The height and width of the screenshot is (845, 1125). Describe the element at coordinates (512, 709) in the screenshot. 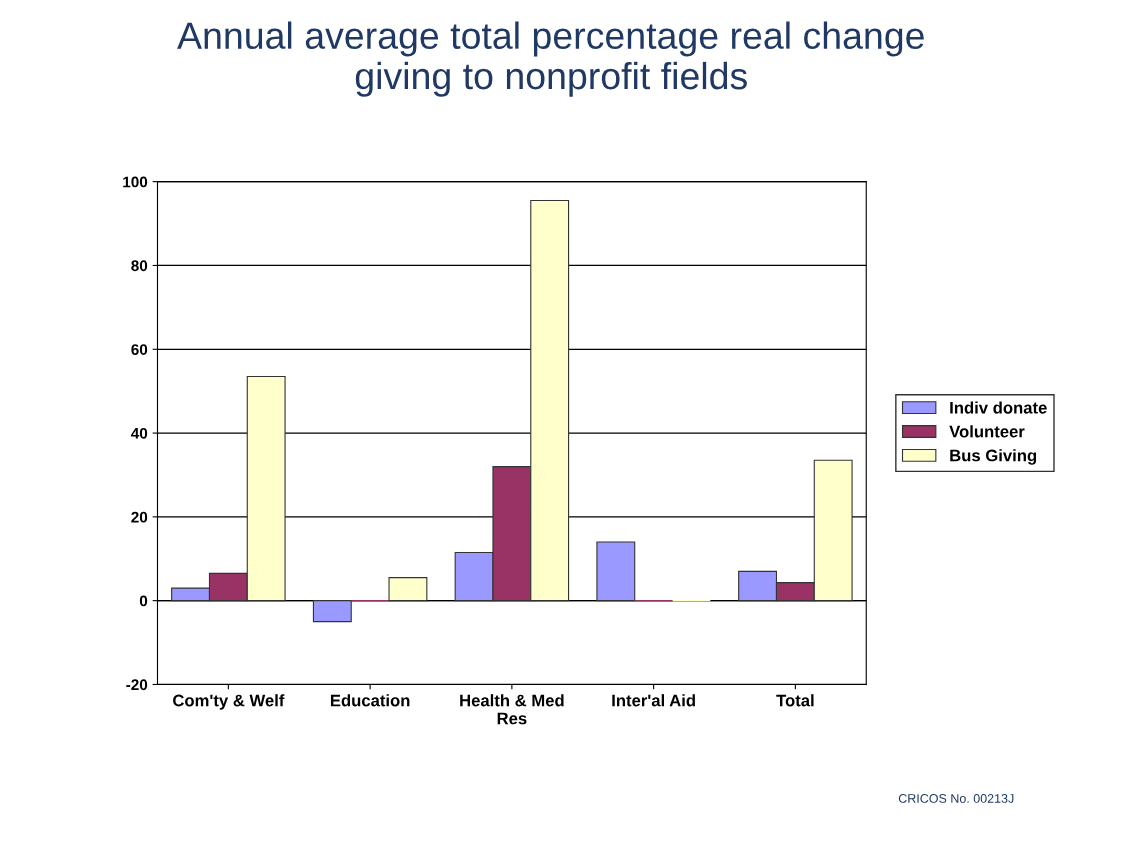

I see `x-tick-label: Health & Med Res` at that location.